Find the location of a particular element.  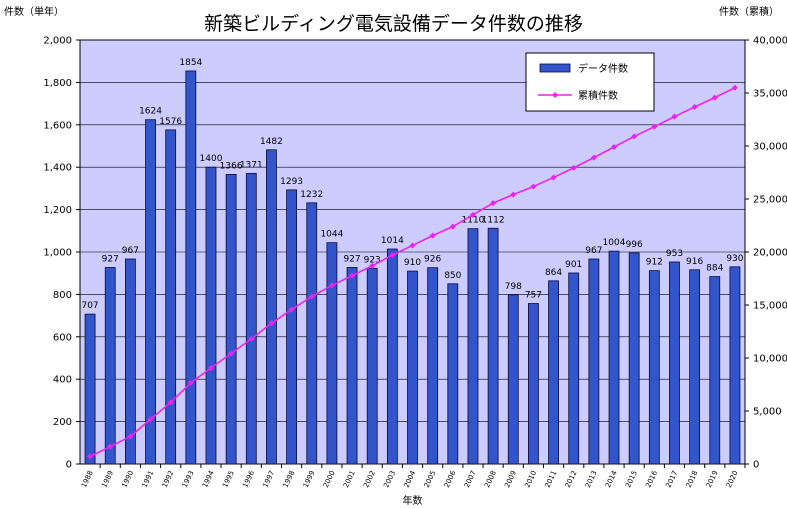

x-tick-label: 2020 is located at coordinates (732, 479).